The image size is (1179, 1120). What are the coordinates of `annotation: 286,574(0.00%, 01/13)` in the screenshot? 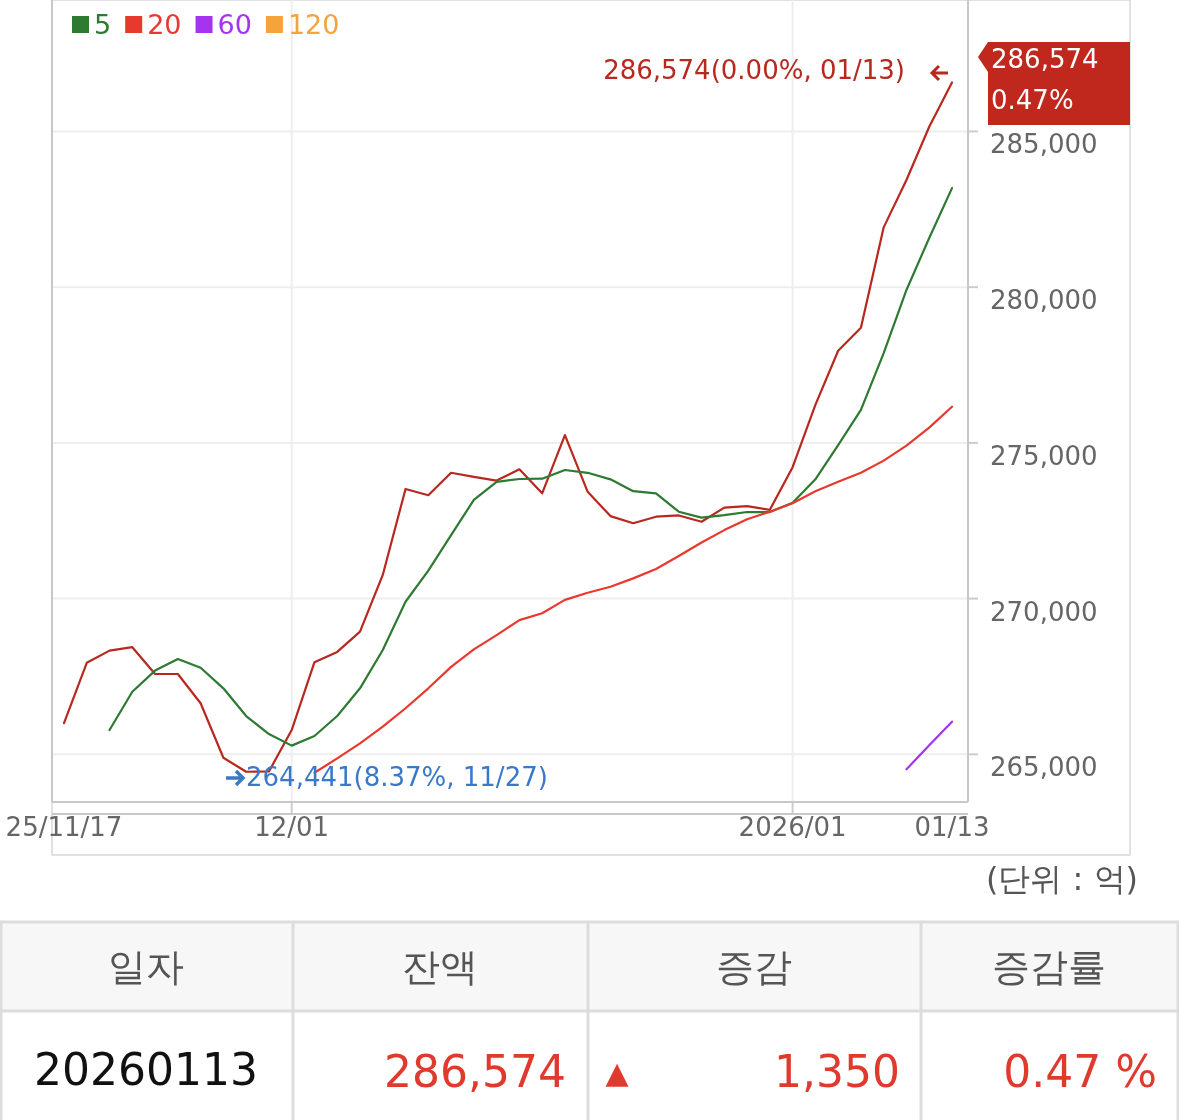 It's located at (754, 70).